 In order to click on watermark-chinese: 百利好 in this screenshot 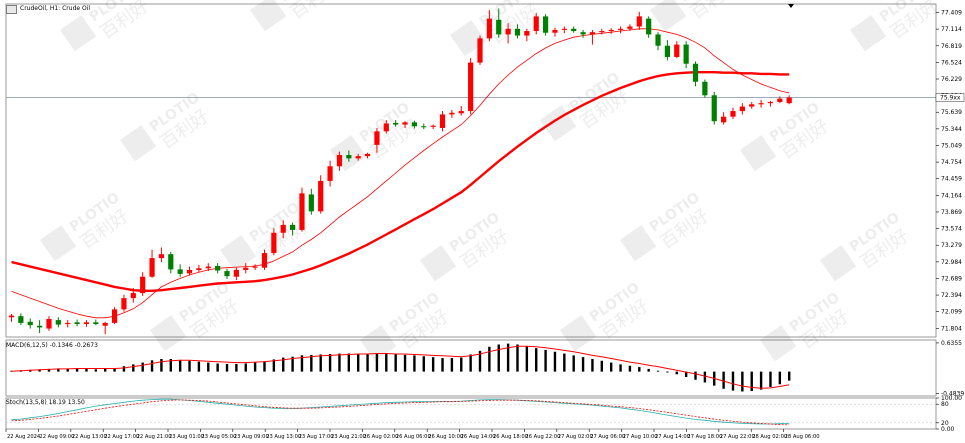, I will do `click(715, 12)`.